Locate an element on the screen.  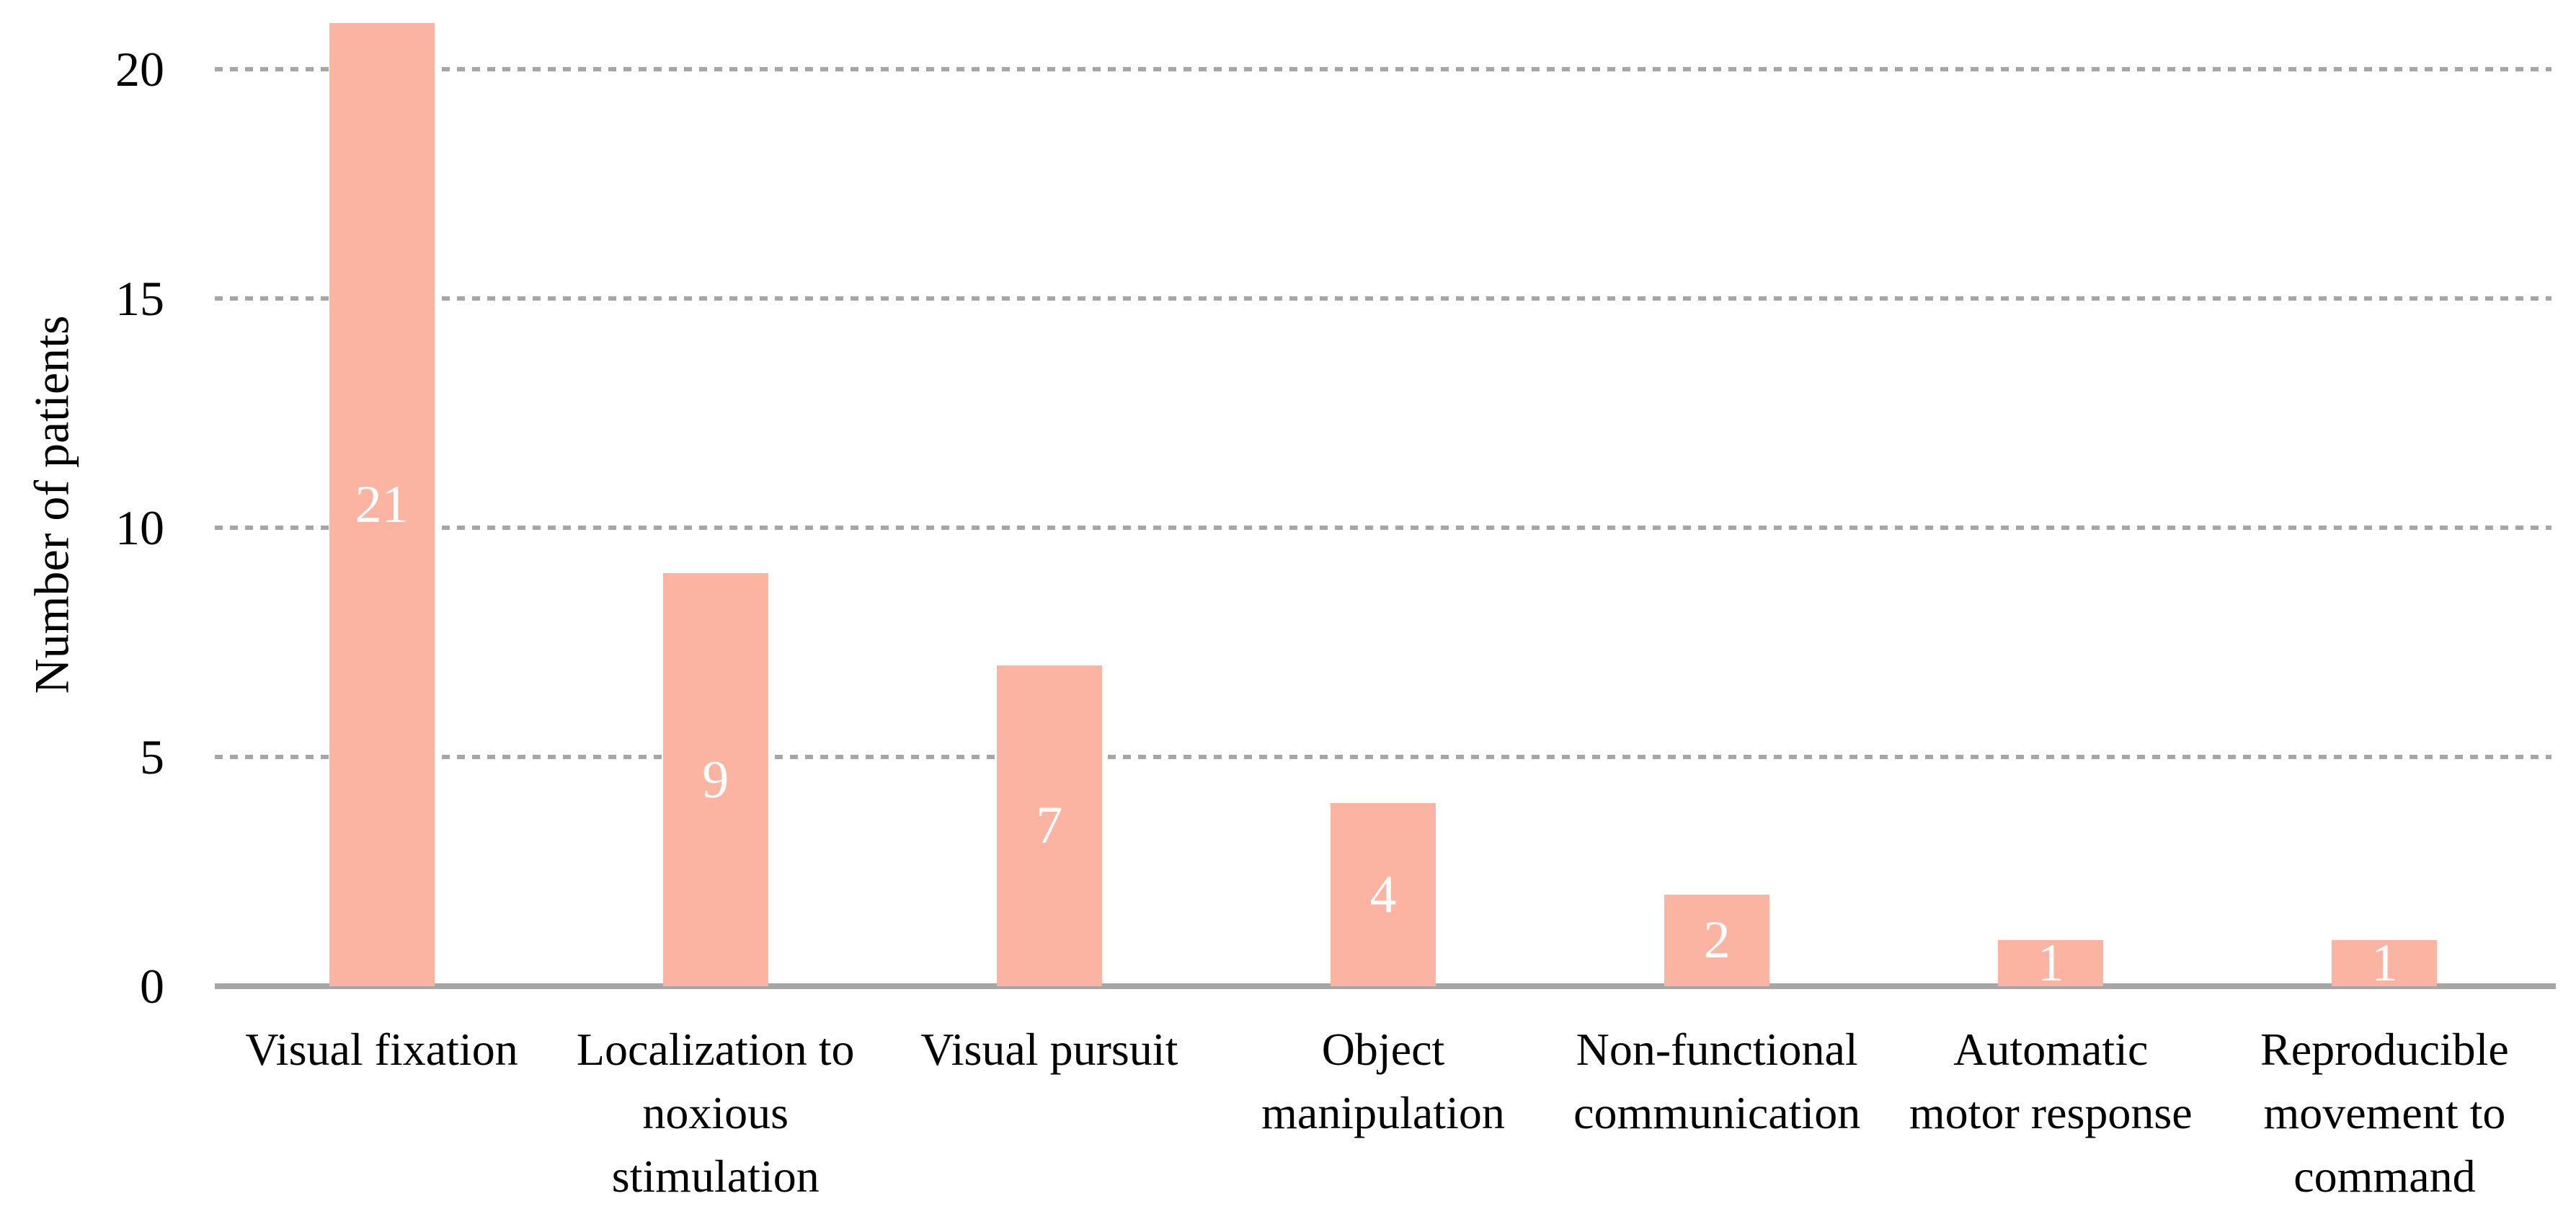
y-tick-label: 0 is located at coordinates (152, 986).